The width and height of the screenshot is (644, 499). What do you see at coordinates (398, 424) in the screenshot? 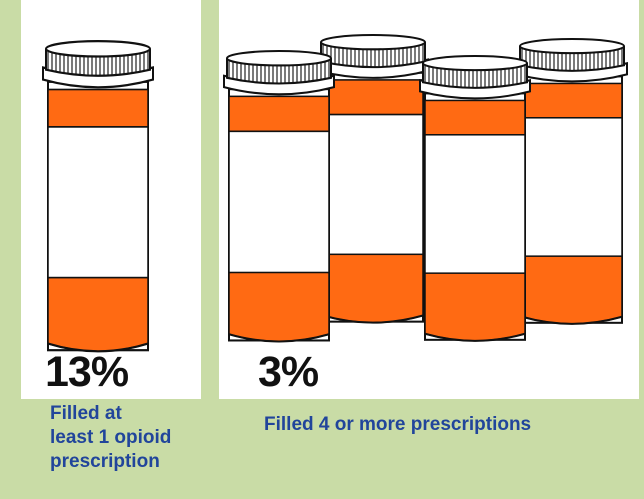
I see `caption-multiple-prescriptions: Filled 4 or more prescriptions` at bounding box center [398, 424].